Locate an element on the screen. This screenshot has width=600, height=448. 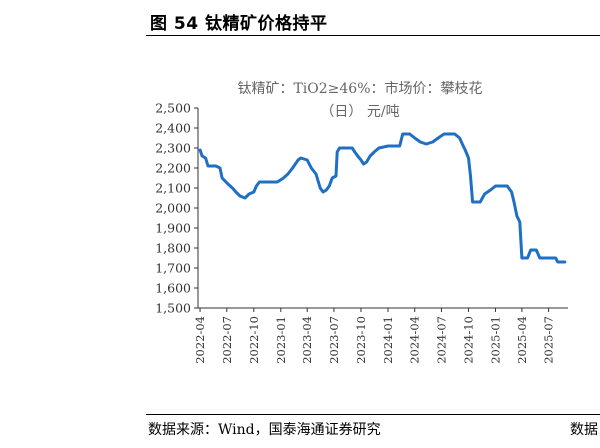
x-tick-label: 2024-10 is located at coordinates (468, 340).